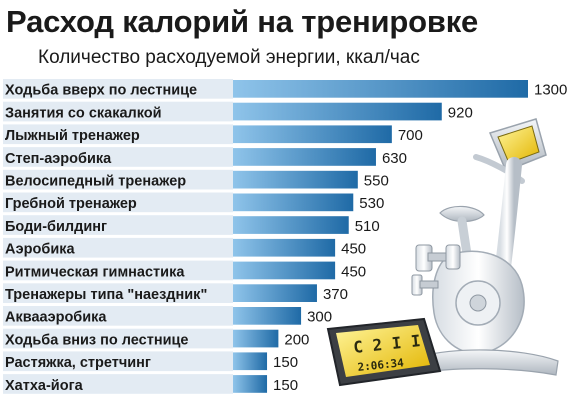 Image resolution: width=580 pixels, height=401 pixels. Describe the element at coordinates (95, 182) in the screenshot. I see `category-label: Велосипедный тренажер` at that location.